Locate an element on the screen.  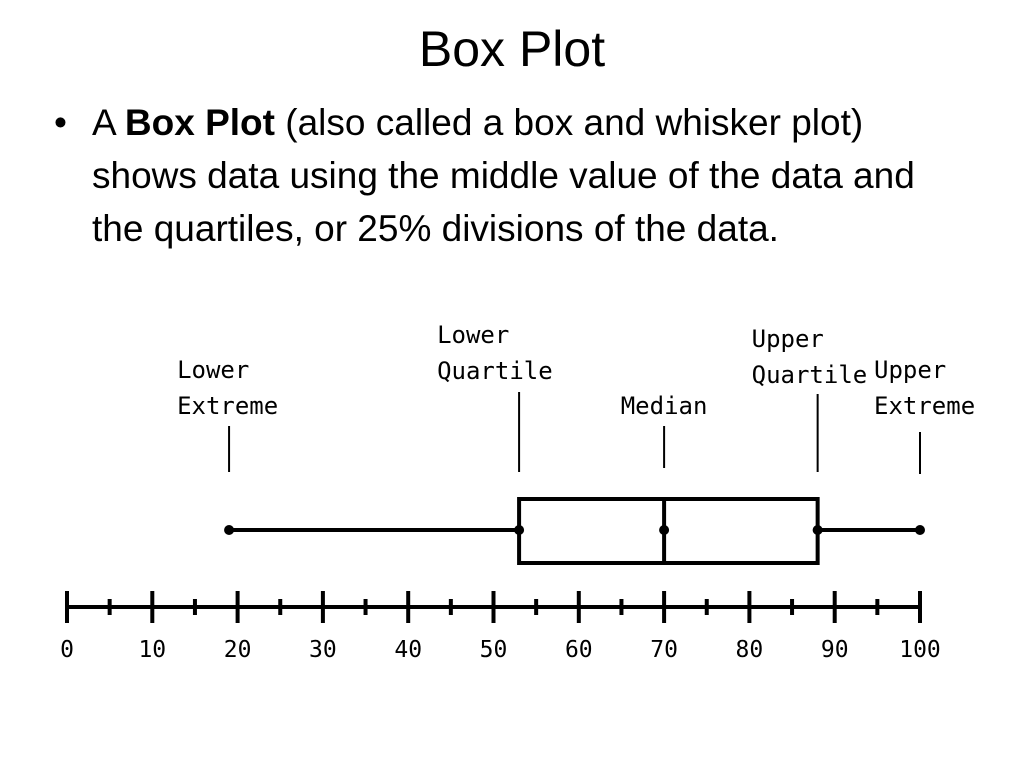
tick-label: 100 is located at coordinates (920, 650).